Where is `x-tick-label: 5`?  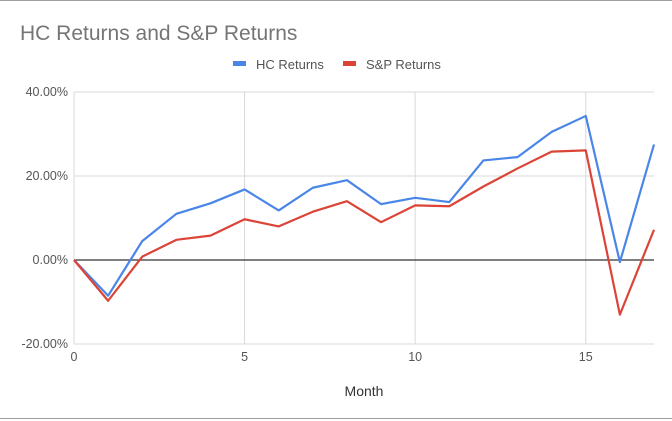 x-tick-label: 5 is located at coordinates (244, 357).